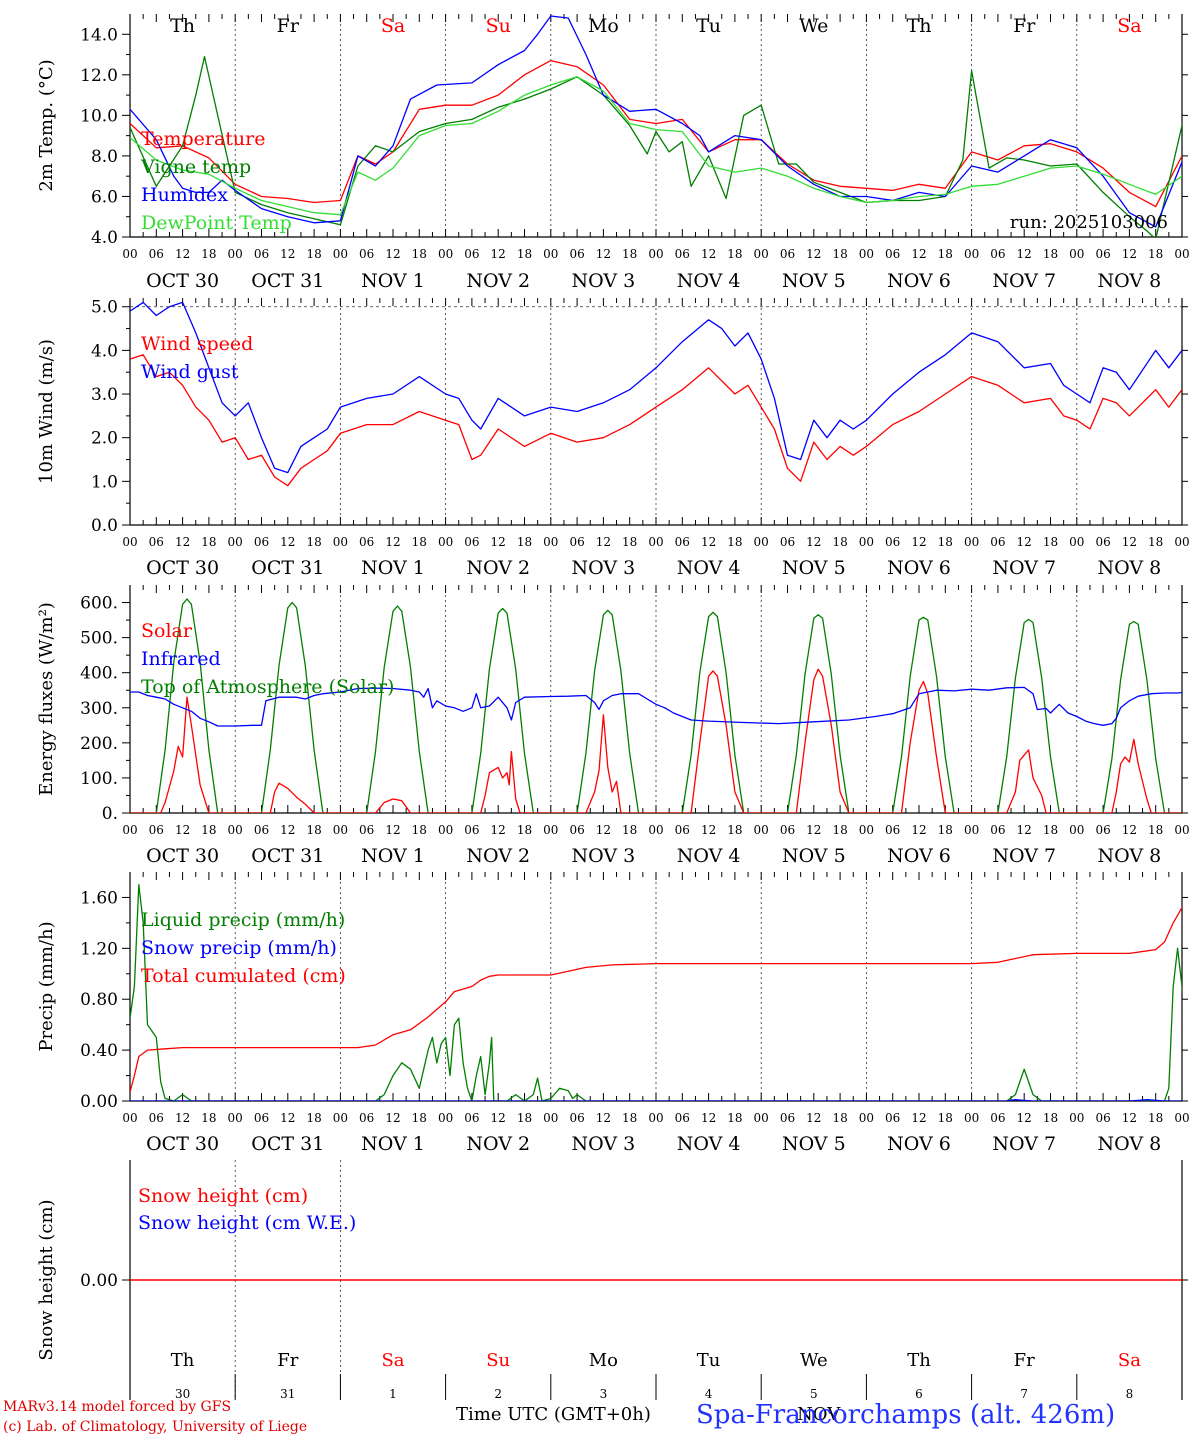 The width and height of the screenshot is (1194, 1440). What do you see at coordinates (197, 344) in the screenshot?
I see `legend-entry: Wind speed` at bounding box center [197, 344].